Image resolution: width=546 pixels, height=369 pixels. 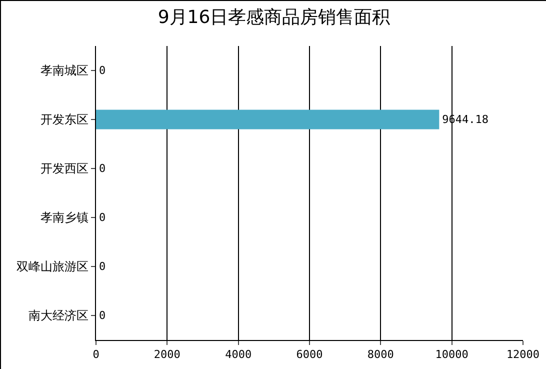 I want to click on y-tick-label: 双峰山旅游区, so click(x=52, y=267).